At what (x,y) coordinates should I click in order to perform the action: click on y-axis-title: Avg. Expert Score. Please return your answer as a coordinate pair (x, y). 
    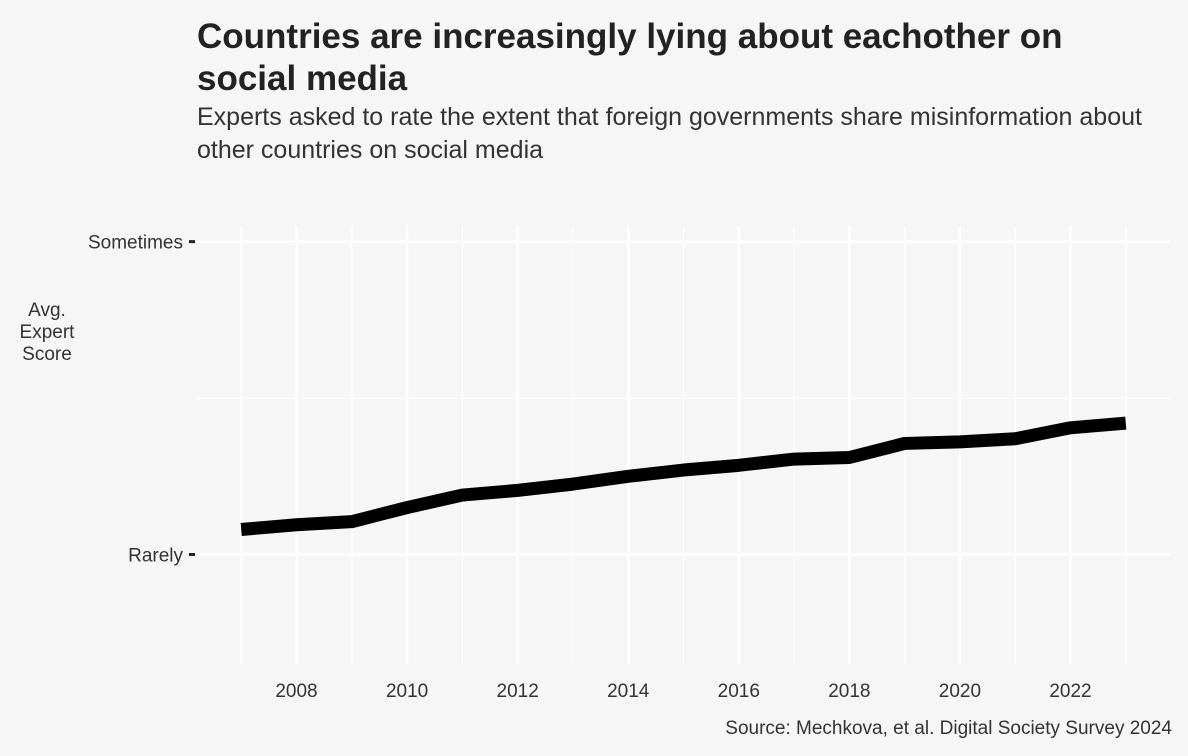
    Looking at the image, I should click on (48, 332).